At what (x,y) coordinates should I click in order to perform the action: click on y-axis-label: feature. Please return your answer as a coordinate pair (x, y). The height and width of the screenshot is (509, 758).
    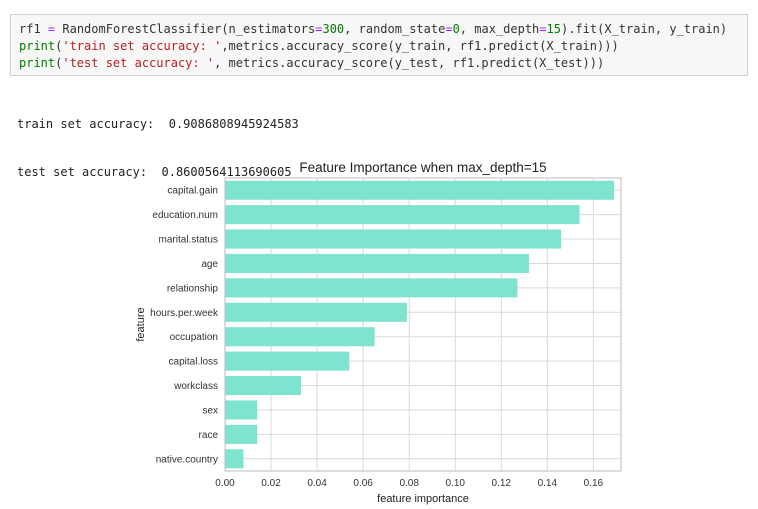
    Looking at the image, I should click on (141, 324).